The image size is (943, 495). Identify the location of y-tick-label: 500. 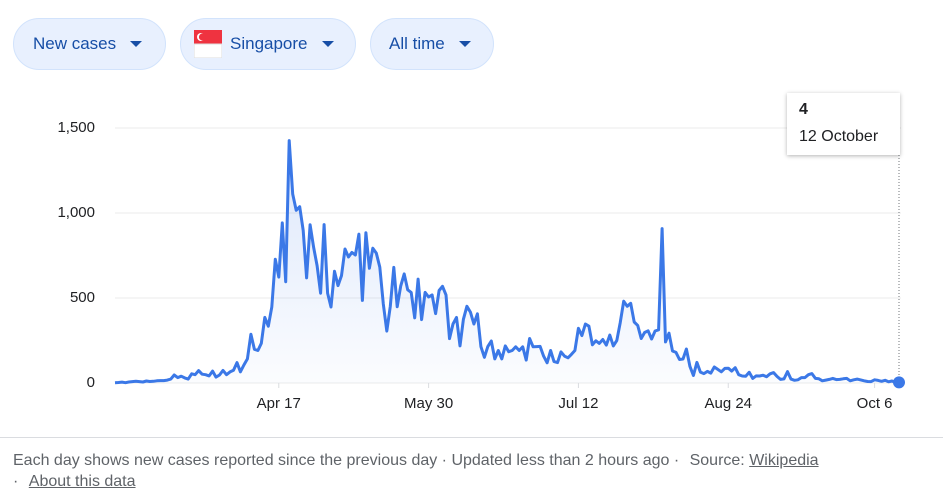
(82, 297).